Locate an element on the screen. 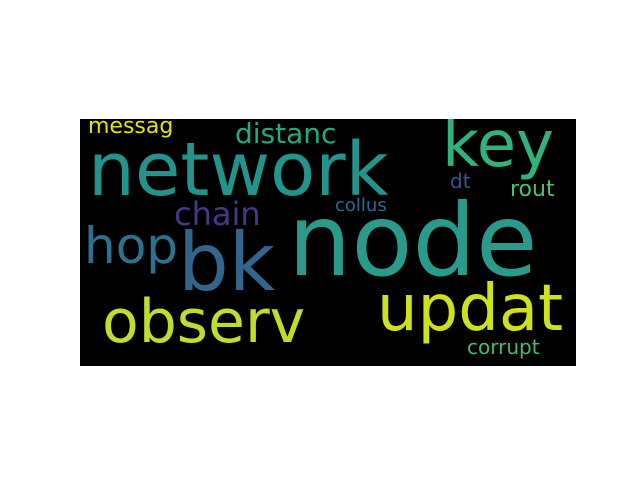  word-dt: dt is located at coordinates (460, 181).